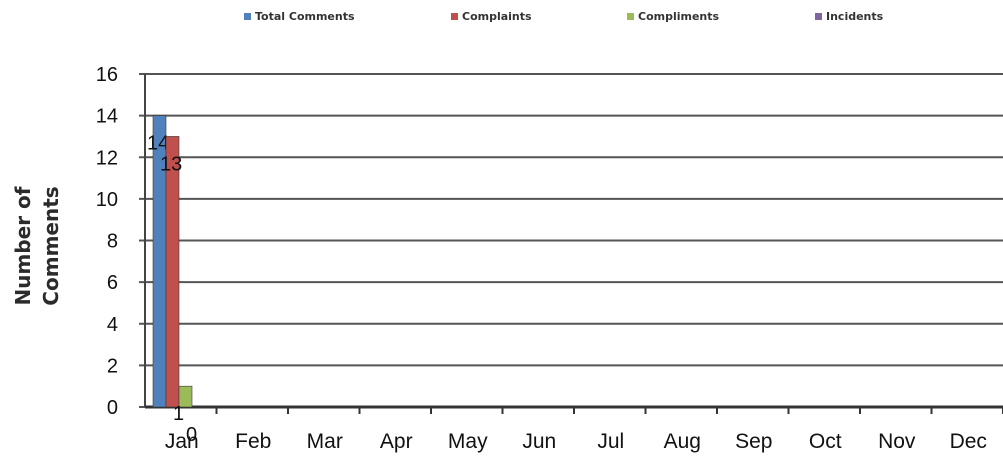 This screenshot has width=1003, height=459. I want to click on y-tick-label: 0, so click(112, 408).